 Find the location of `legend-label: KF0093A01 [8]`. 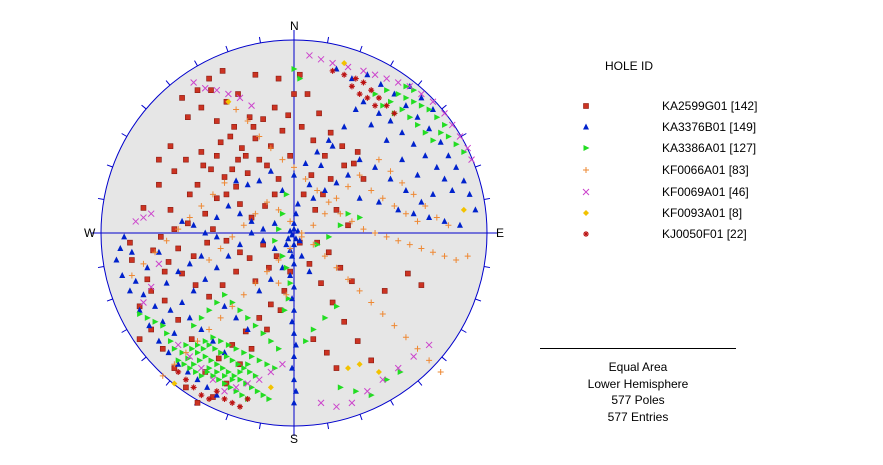

legend-label: KF0093A01 [8] is located at coordinates (702, 213).